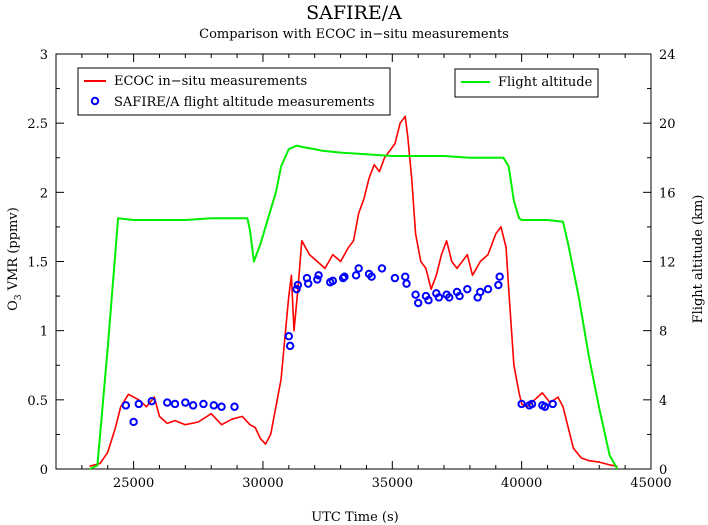 The height and width of the screenshot is (525, 708). What do you see at coordinates (698, 259) in the screenshot?
I see `y2-axis-label: Flight altitude (km)` at bounding box center [698, 259].